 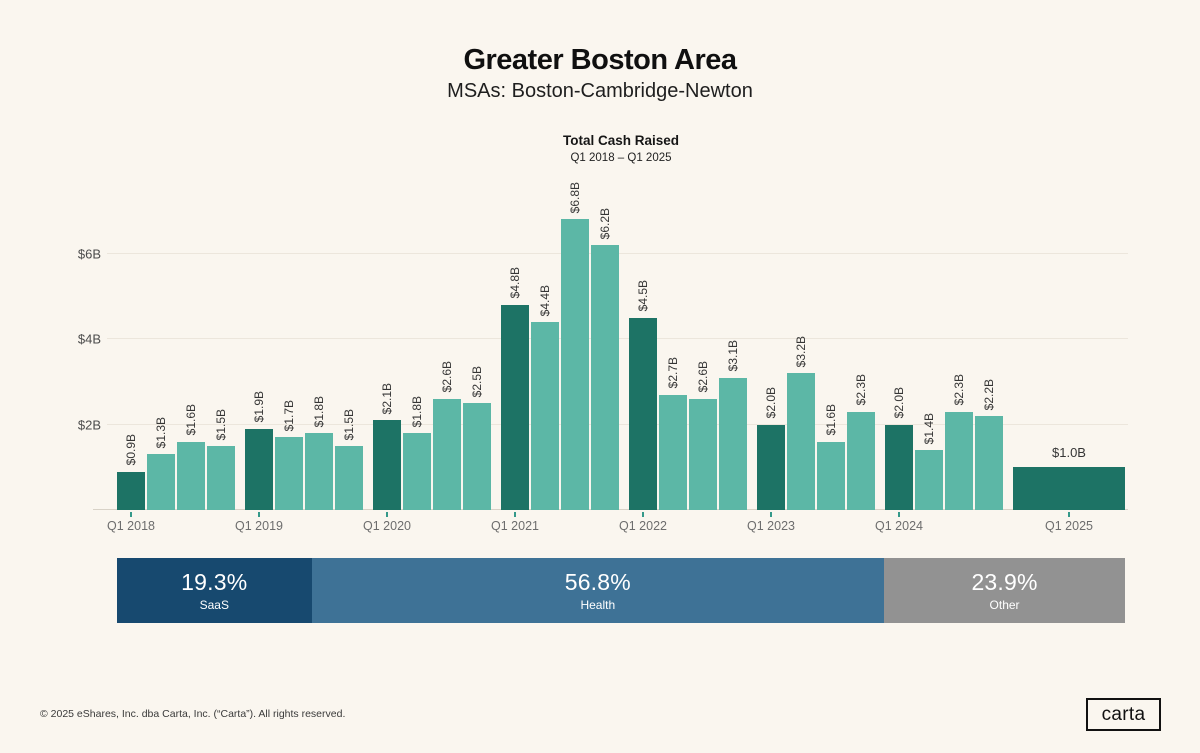 I want to click on bar-column: $4.8B, so click(x=515, y=339).